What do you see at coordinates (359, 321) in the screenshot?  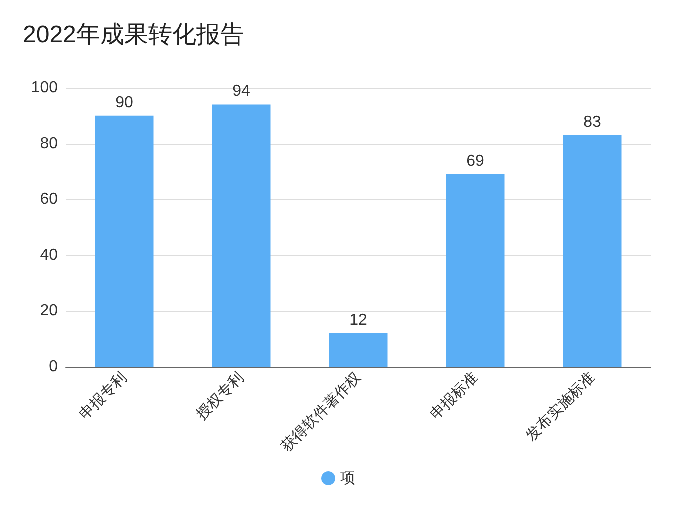 I see `data-label: 12` at bounding box center [359, 321].